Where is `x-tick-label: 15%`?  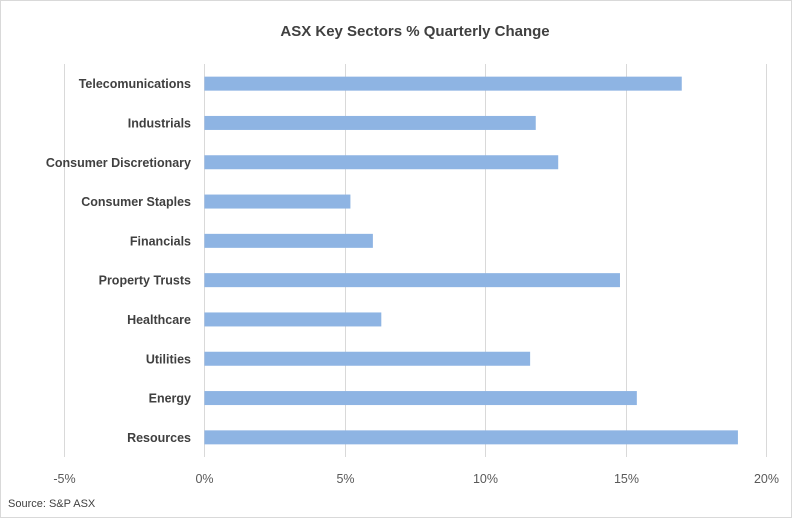 x-tick-label: 15% is located at coordinates (626, 479).